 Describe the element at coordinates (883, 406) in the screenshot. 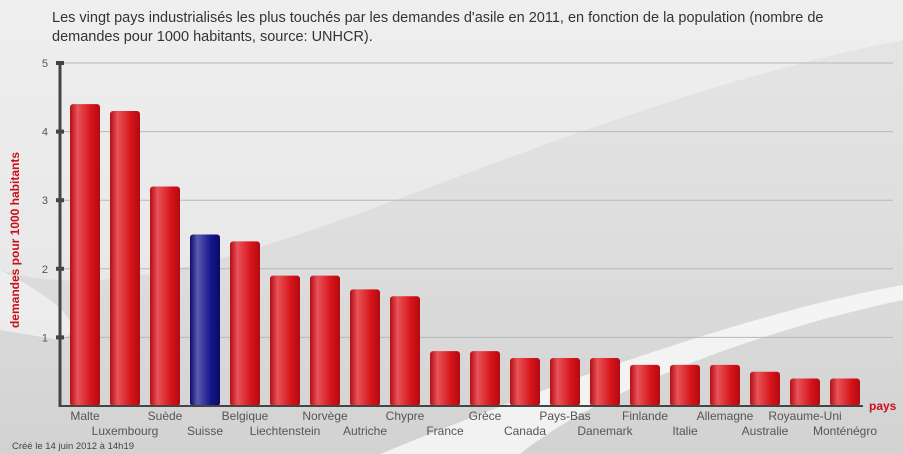

I see `x-axis-label: pays` at that location.